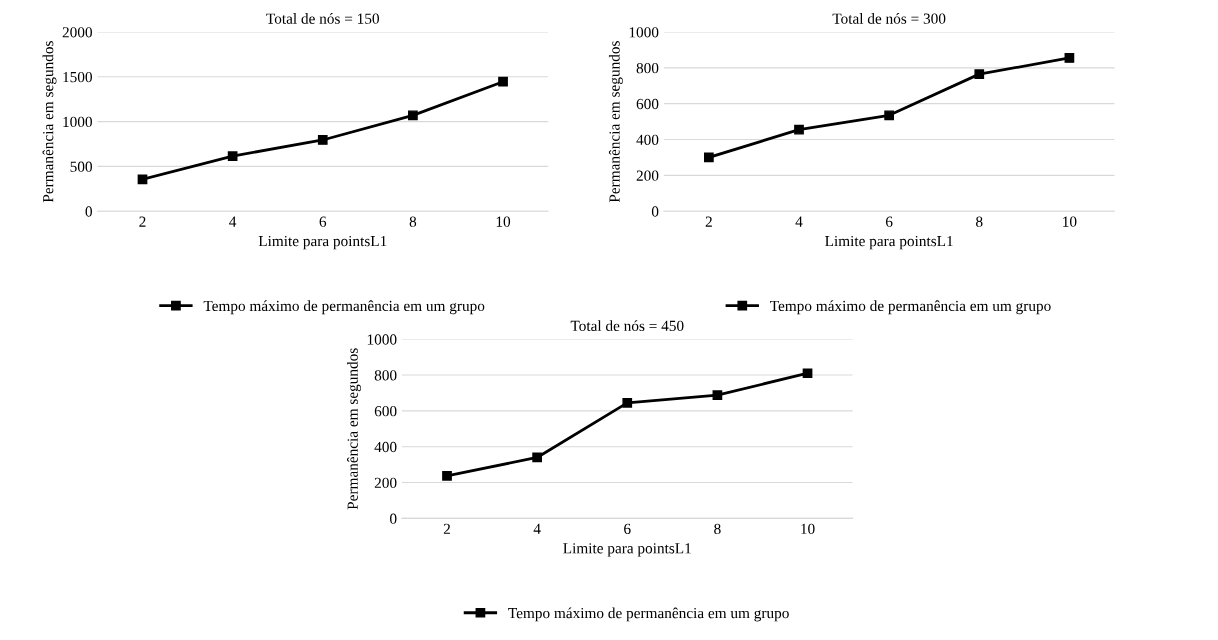 This screenshot has width=1218, height=640. Describe the element at coordinates (77, 32) in the screenshot. I see `y-tick-label: 2000` at that location.